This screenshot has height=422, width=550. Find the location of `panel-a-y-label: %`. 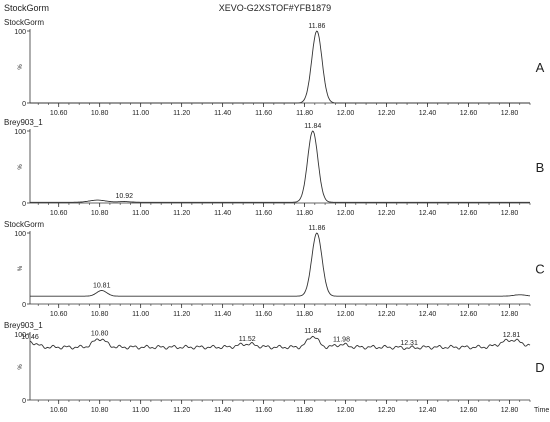

panel-a-y-label: % is located at coordinates (21, 67).